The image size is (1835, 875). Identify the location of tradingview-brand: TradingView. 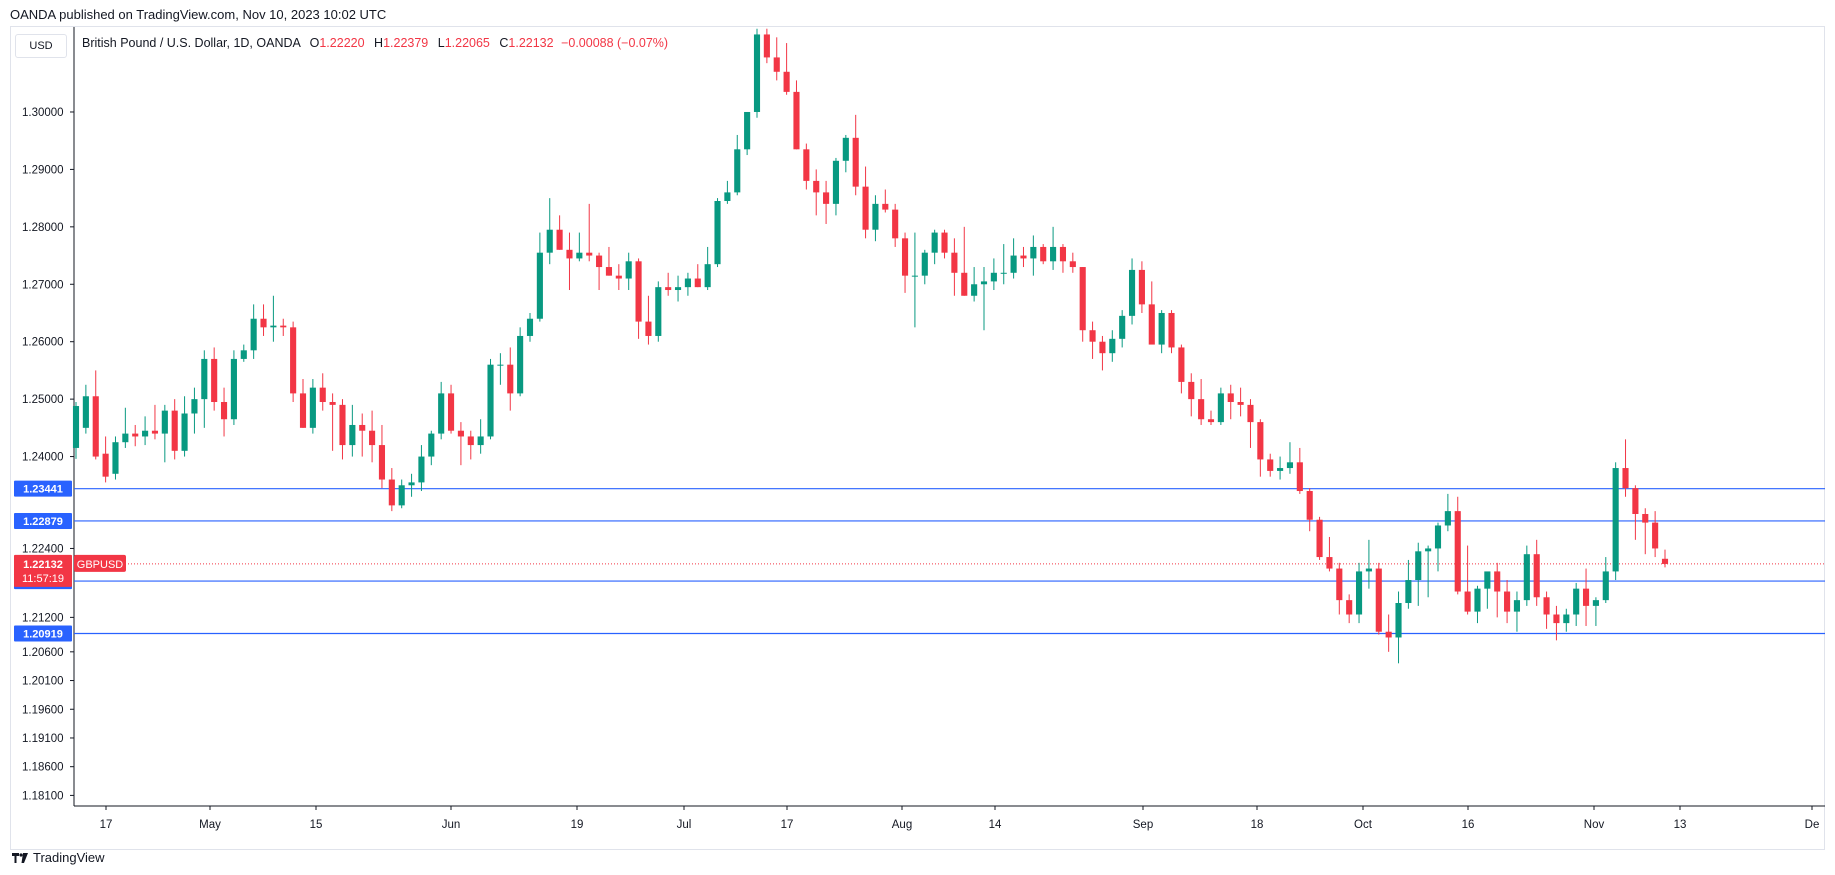
(58, 857).